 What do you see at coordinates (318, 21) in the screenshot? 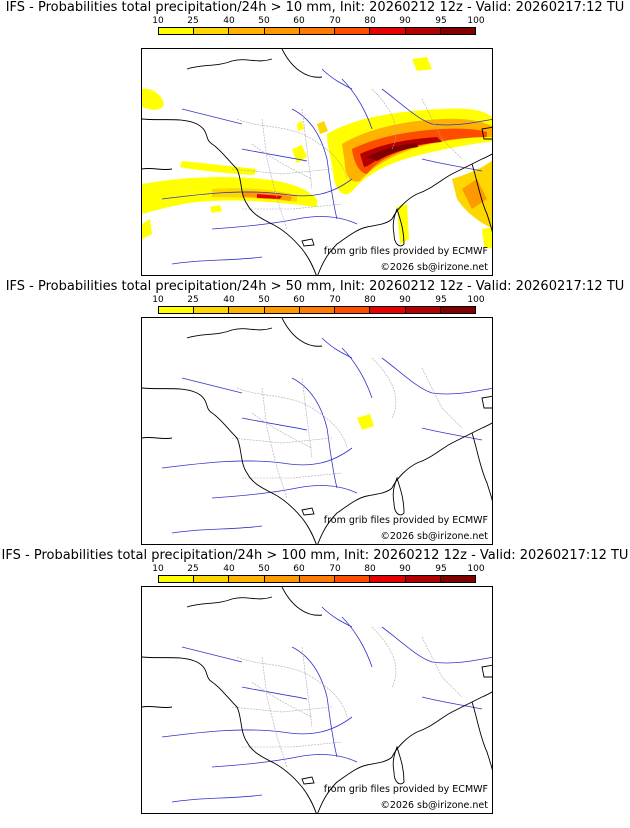
I see `legend-labels: 10 25 40 50 60 70 80 90 95 100` at bounding box center [318, 21].